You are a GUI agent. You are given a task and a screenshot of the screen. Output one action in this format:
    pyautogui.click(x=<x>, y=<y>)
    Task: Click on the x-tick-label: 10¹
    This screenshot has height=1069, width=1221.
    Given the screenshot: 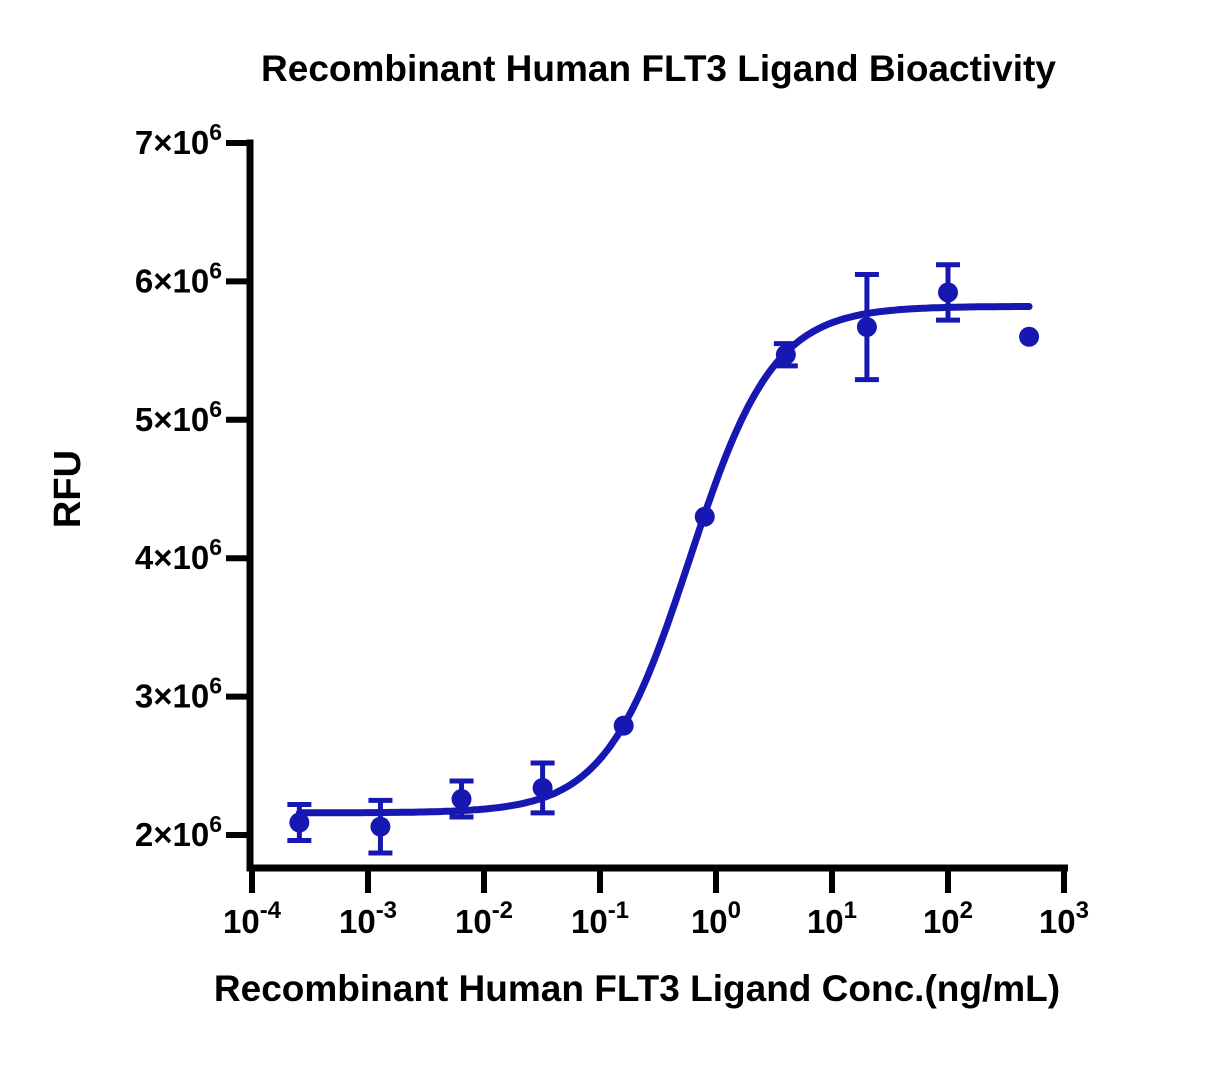 What is the action you would take?
    pyautogui.click(x=832, y=918)
    